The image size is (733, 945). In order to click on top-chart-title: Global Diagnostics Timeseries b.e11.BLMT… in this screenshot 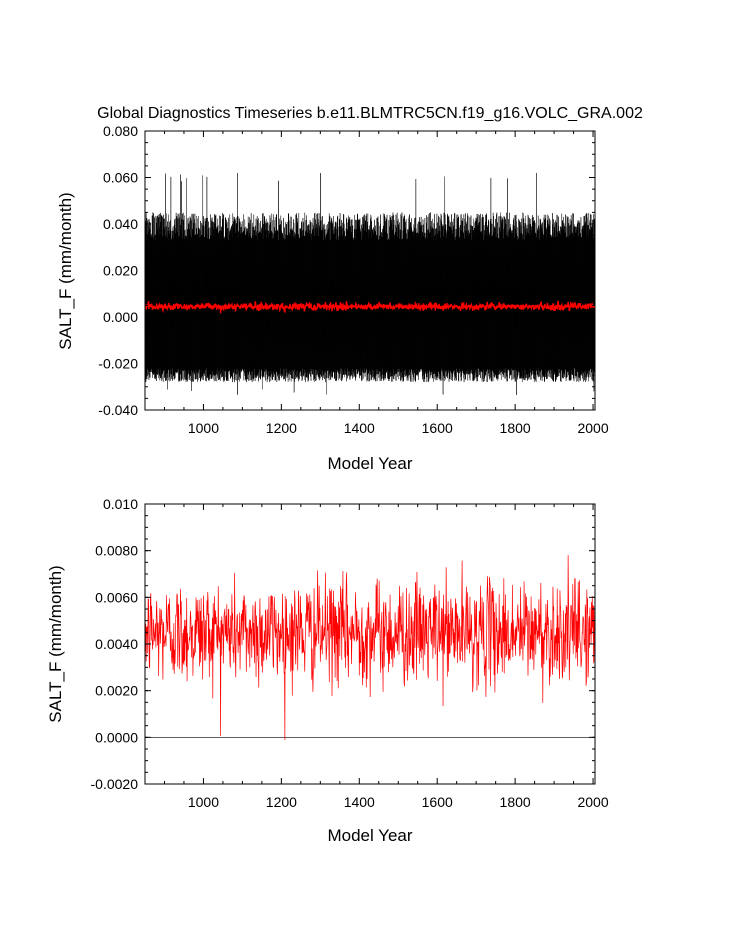, I will do `click(370, 113)`.